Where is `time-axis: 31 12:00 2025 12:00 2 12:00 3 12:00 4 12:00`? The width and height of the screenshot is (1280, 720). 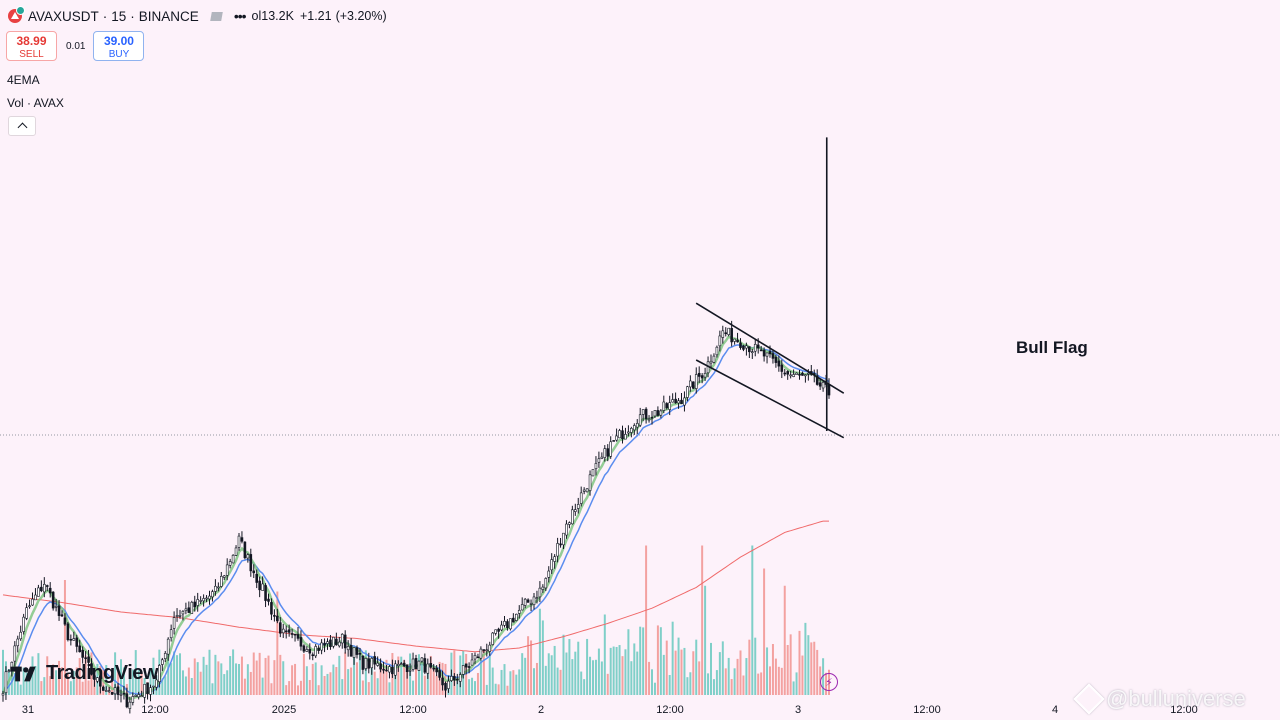 time-axis: 31 12:00 2025 12:00 2 12:00 3 12:00 4 12:00 is located at coordinates (640, 710).